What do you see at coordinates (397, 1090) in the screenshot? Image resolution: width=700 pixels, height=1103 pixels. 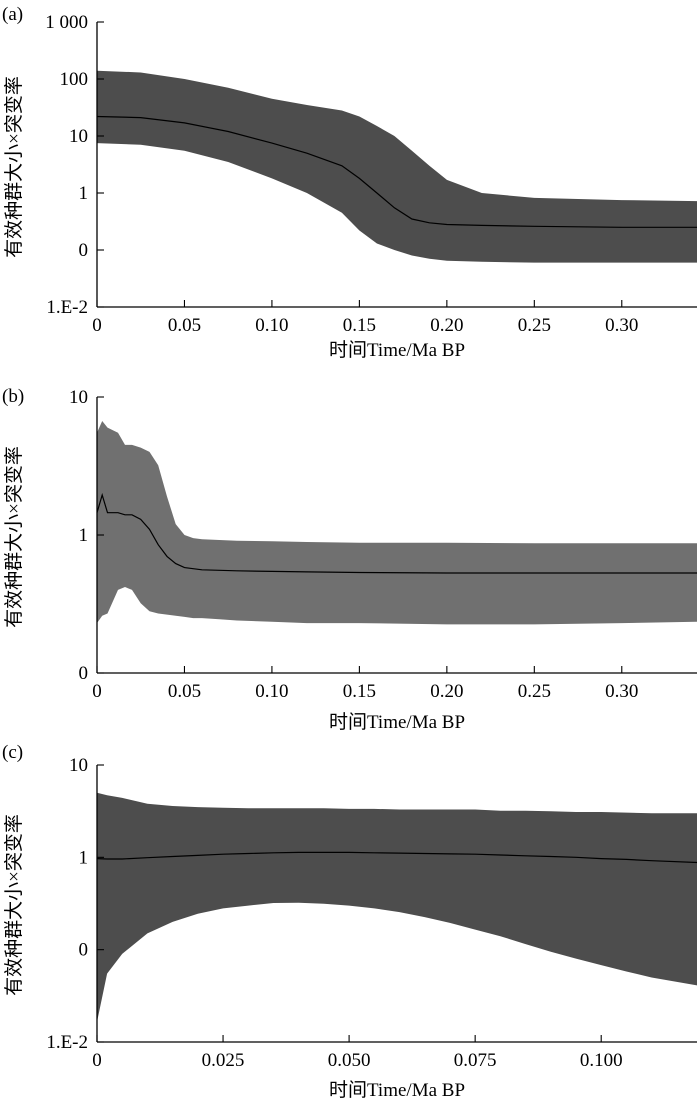 I see `panel-c-x-axis-label: 时间Time/Ma BP` at bounding box center [397, 1090].